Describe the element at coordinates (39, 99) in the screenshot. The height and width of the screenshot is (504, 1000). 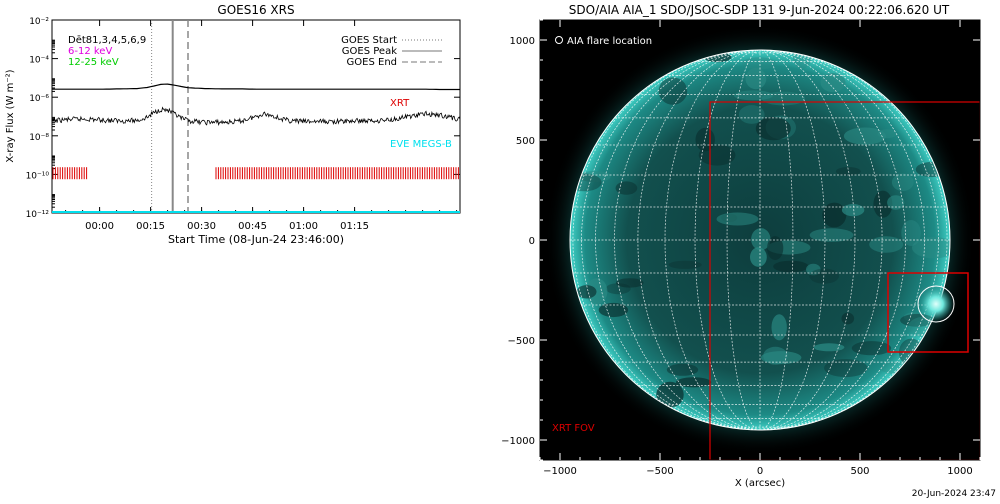
I see `goes-y-tick-label: 10⁻⁶` at that location.